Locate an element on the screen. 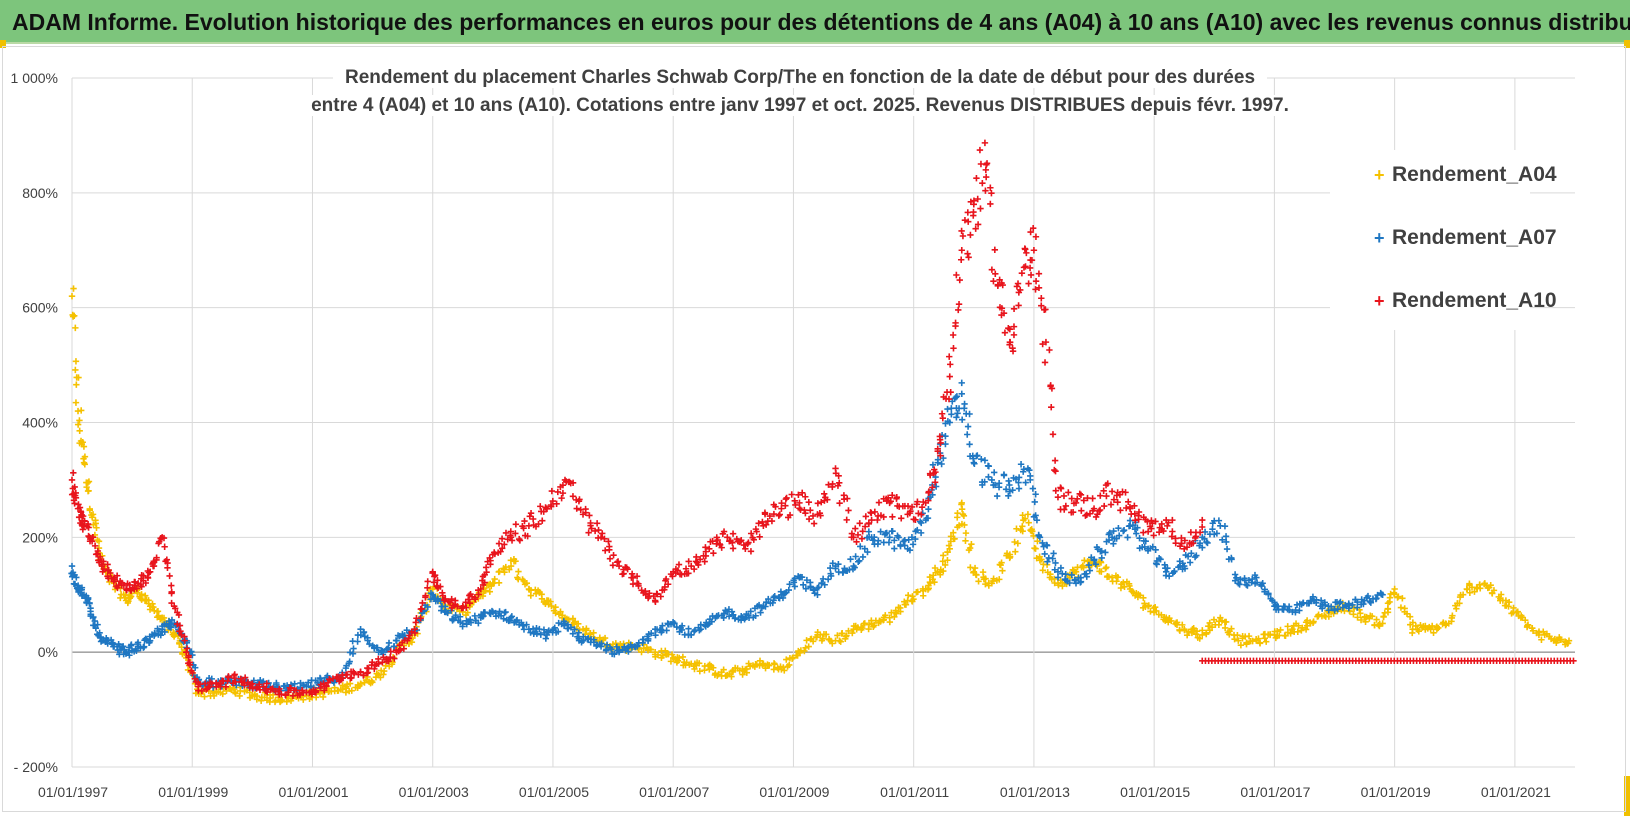 The height and width of the screenshot is (816, 1630). y-tick-label: 200% is located at coordinates (40, 537).